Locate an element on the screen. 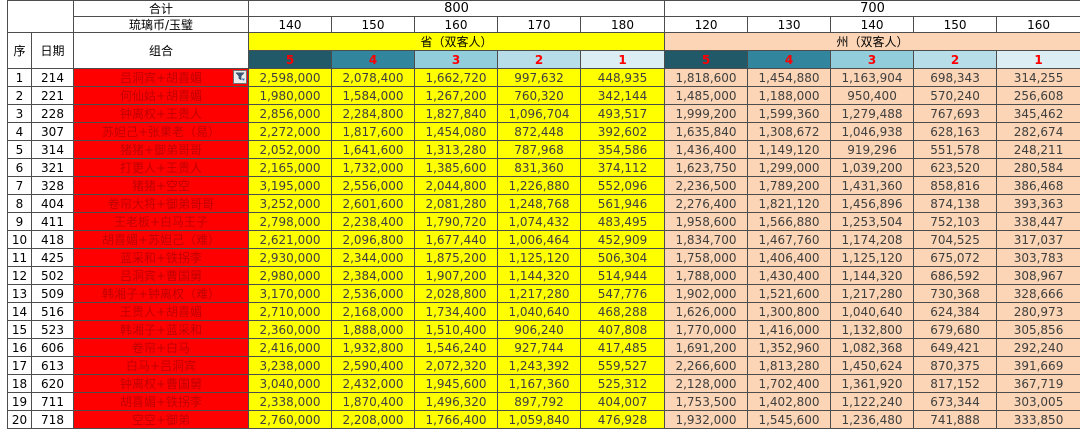  combo-cell: 猪猪+御弟哥哥 is located at coordinates (161, 149).